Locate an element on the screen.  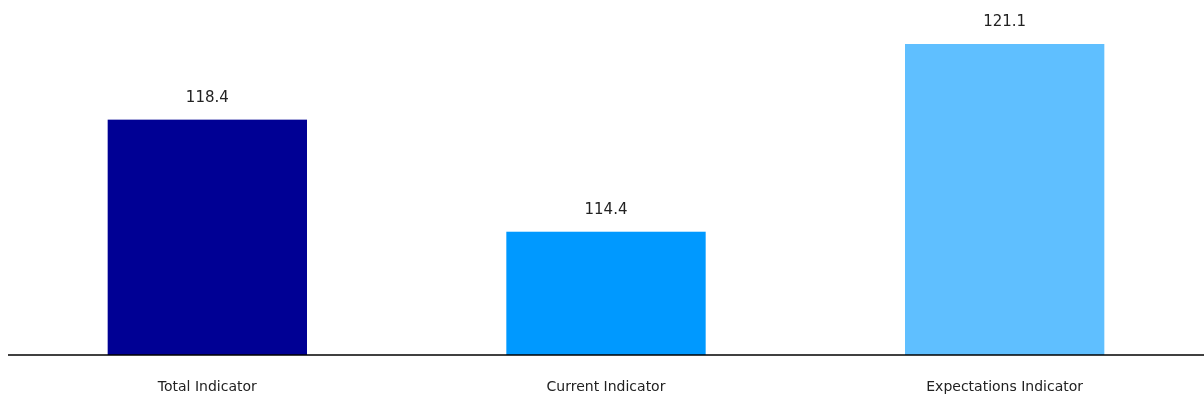
x-tick-label: Expectations Indicator is located at coordinates (1005, 386).